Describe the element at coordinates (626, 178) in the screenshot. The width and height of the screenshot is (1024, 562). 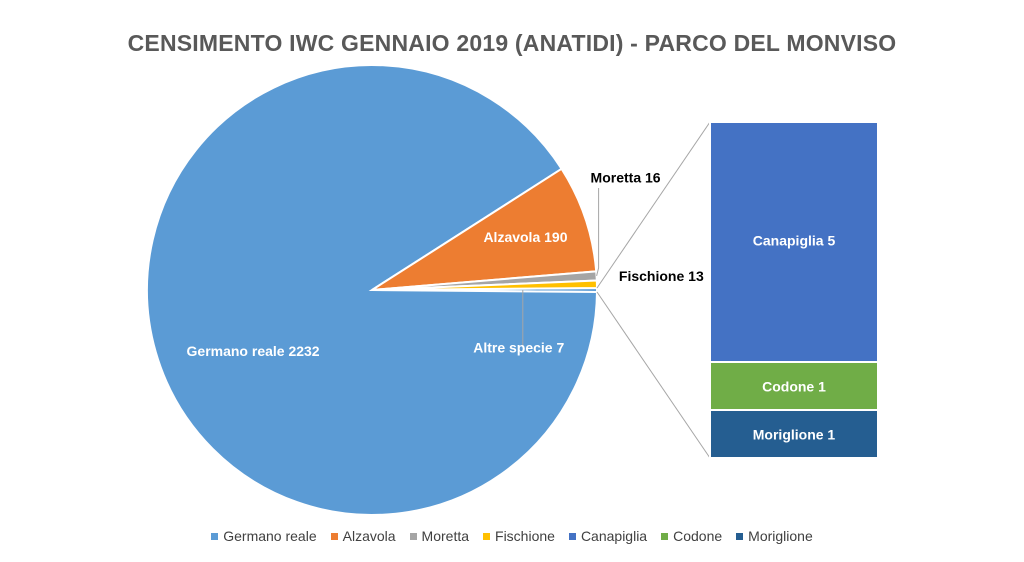
I see `data-label-moretta: Moretta 16` at that location.